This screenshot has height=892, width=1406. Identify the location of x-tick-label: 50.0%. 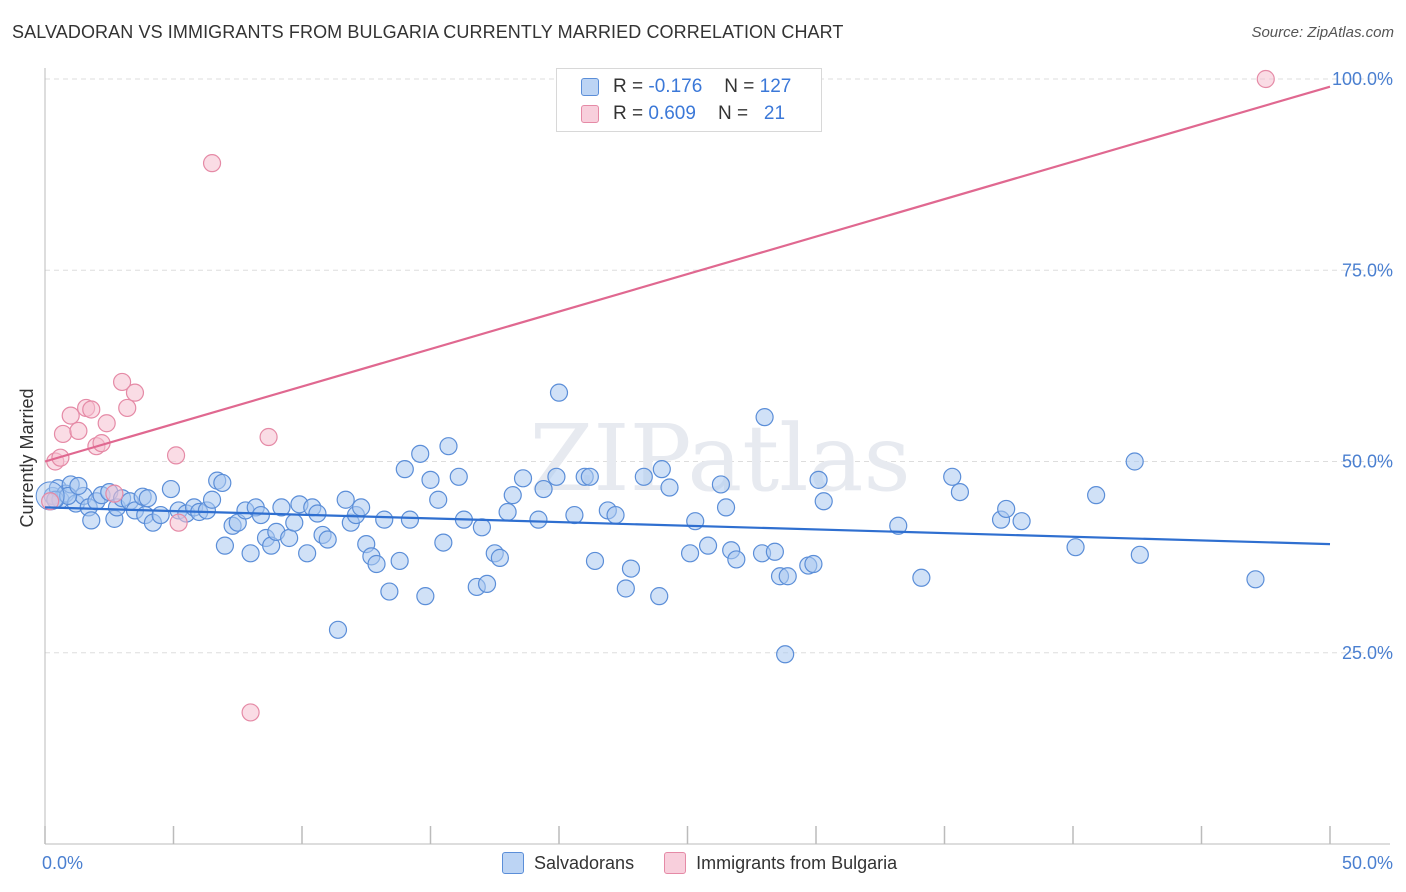
(1367, 863).